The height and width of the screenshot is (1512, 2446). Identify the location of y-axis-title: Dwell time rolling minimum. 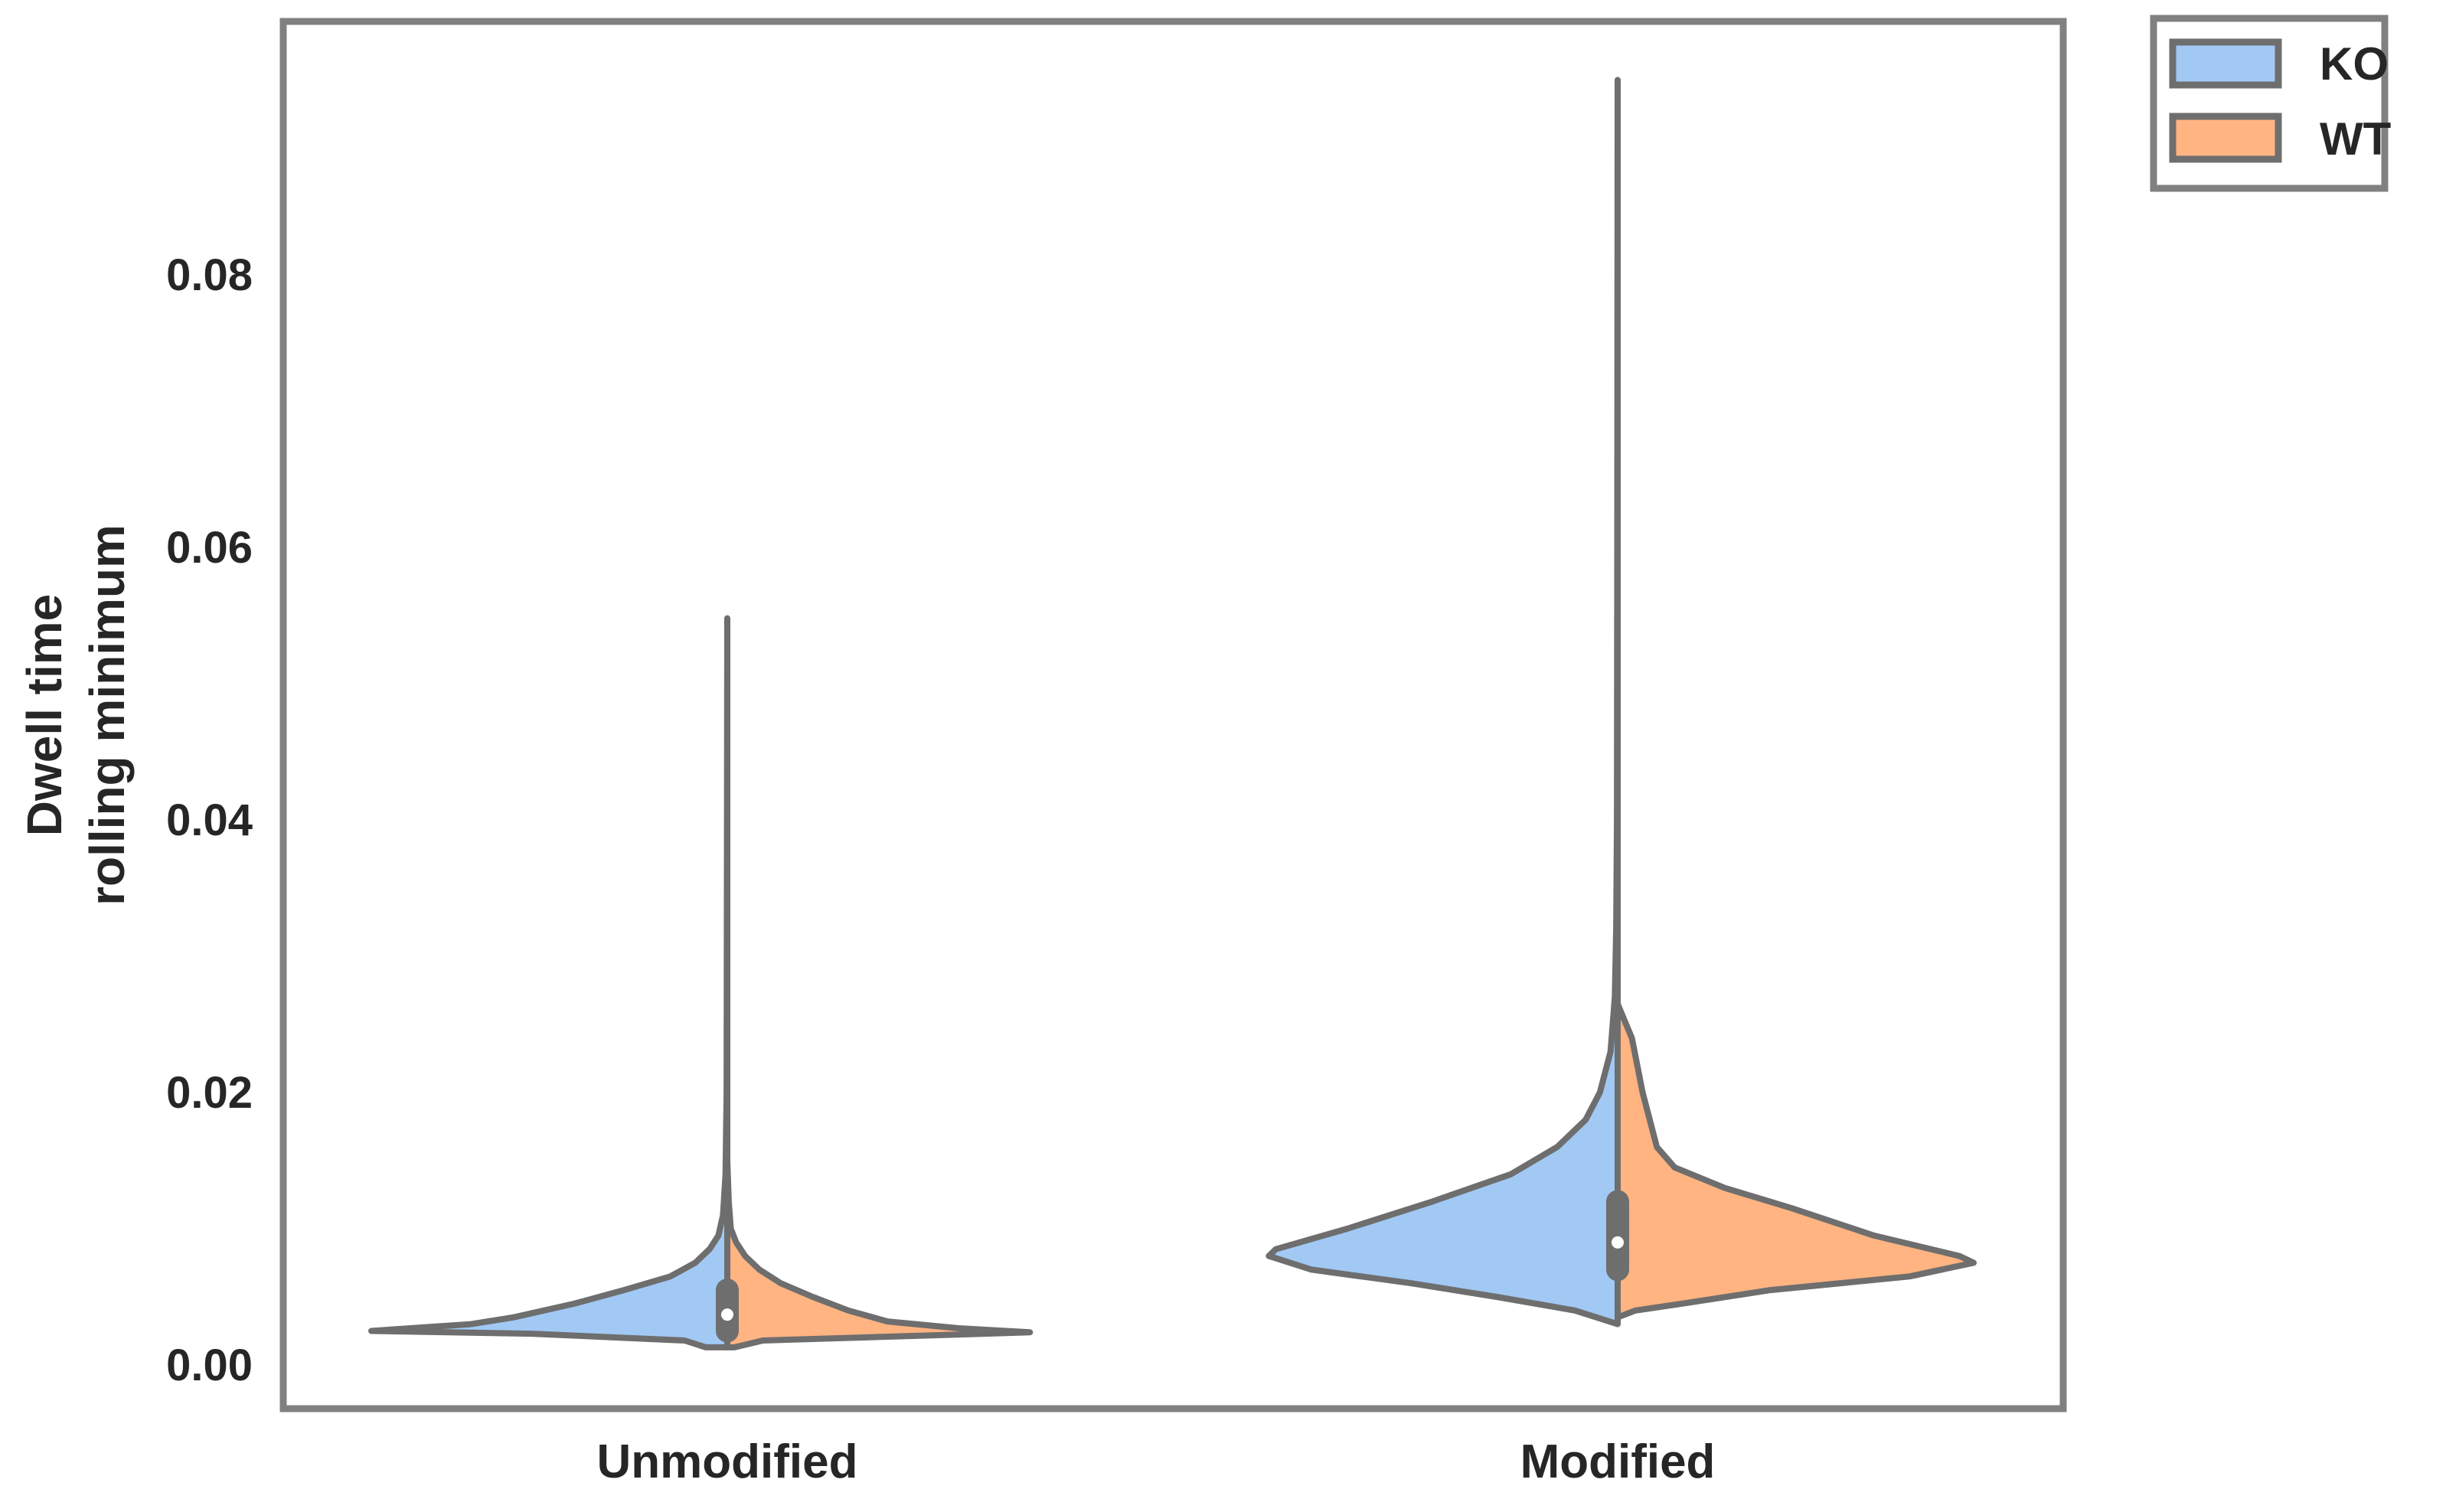
(76, 715).